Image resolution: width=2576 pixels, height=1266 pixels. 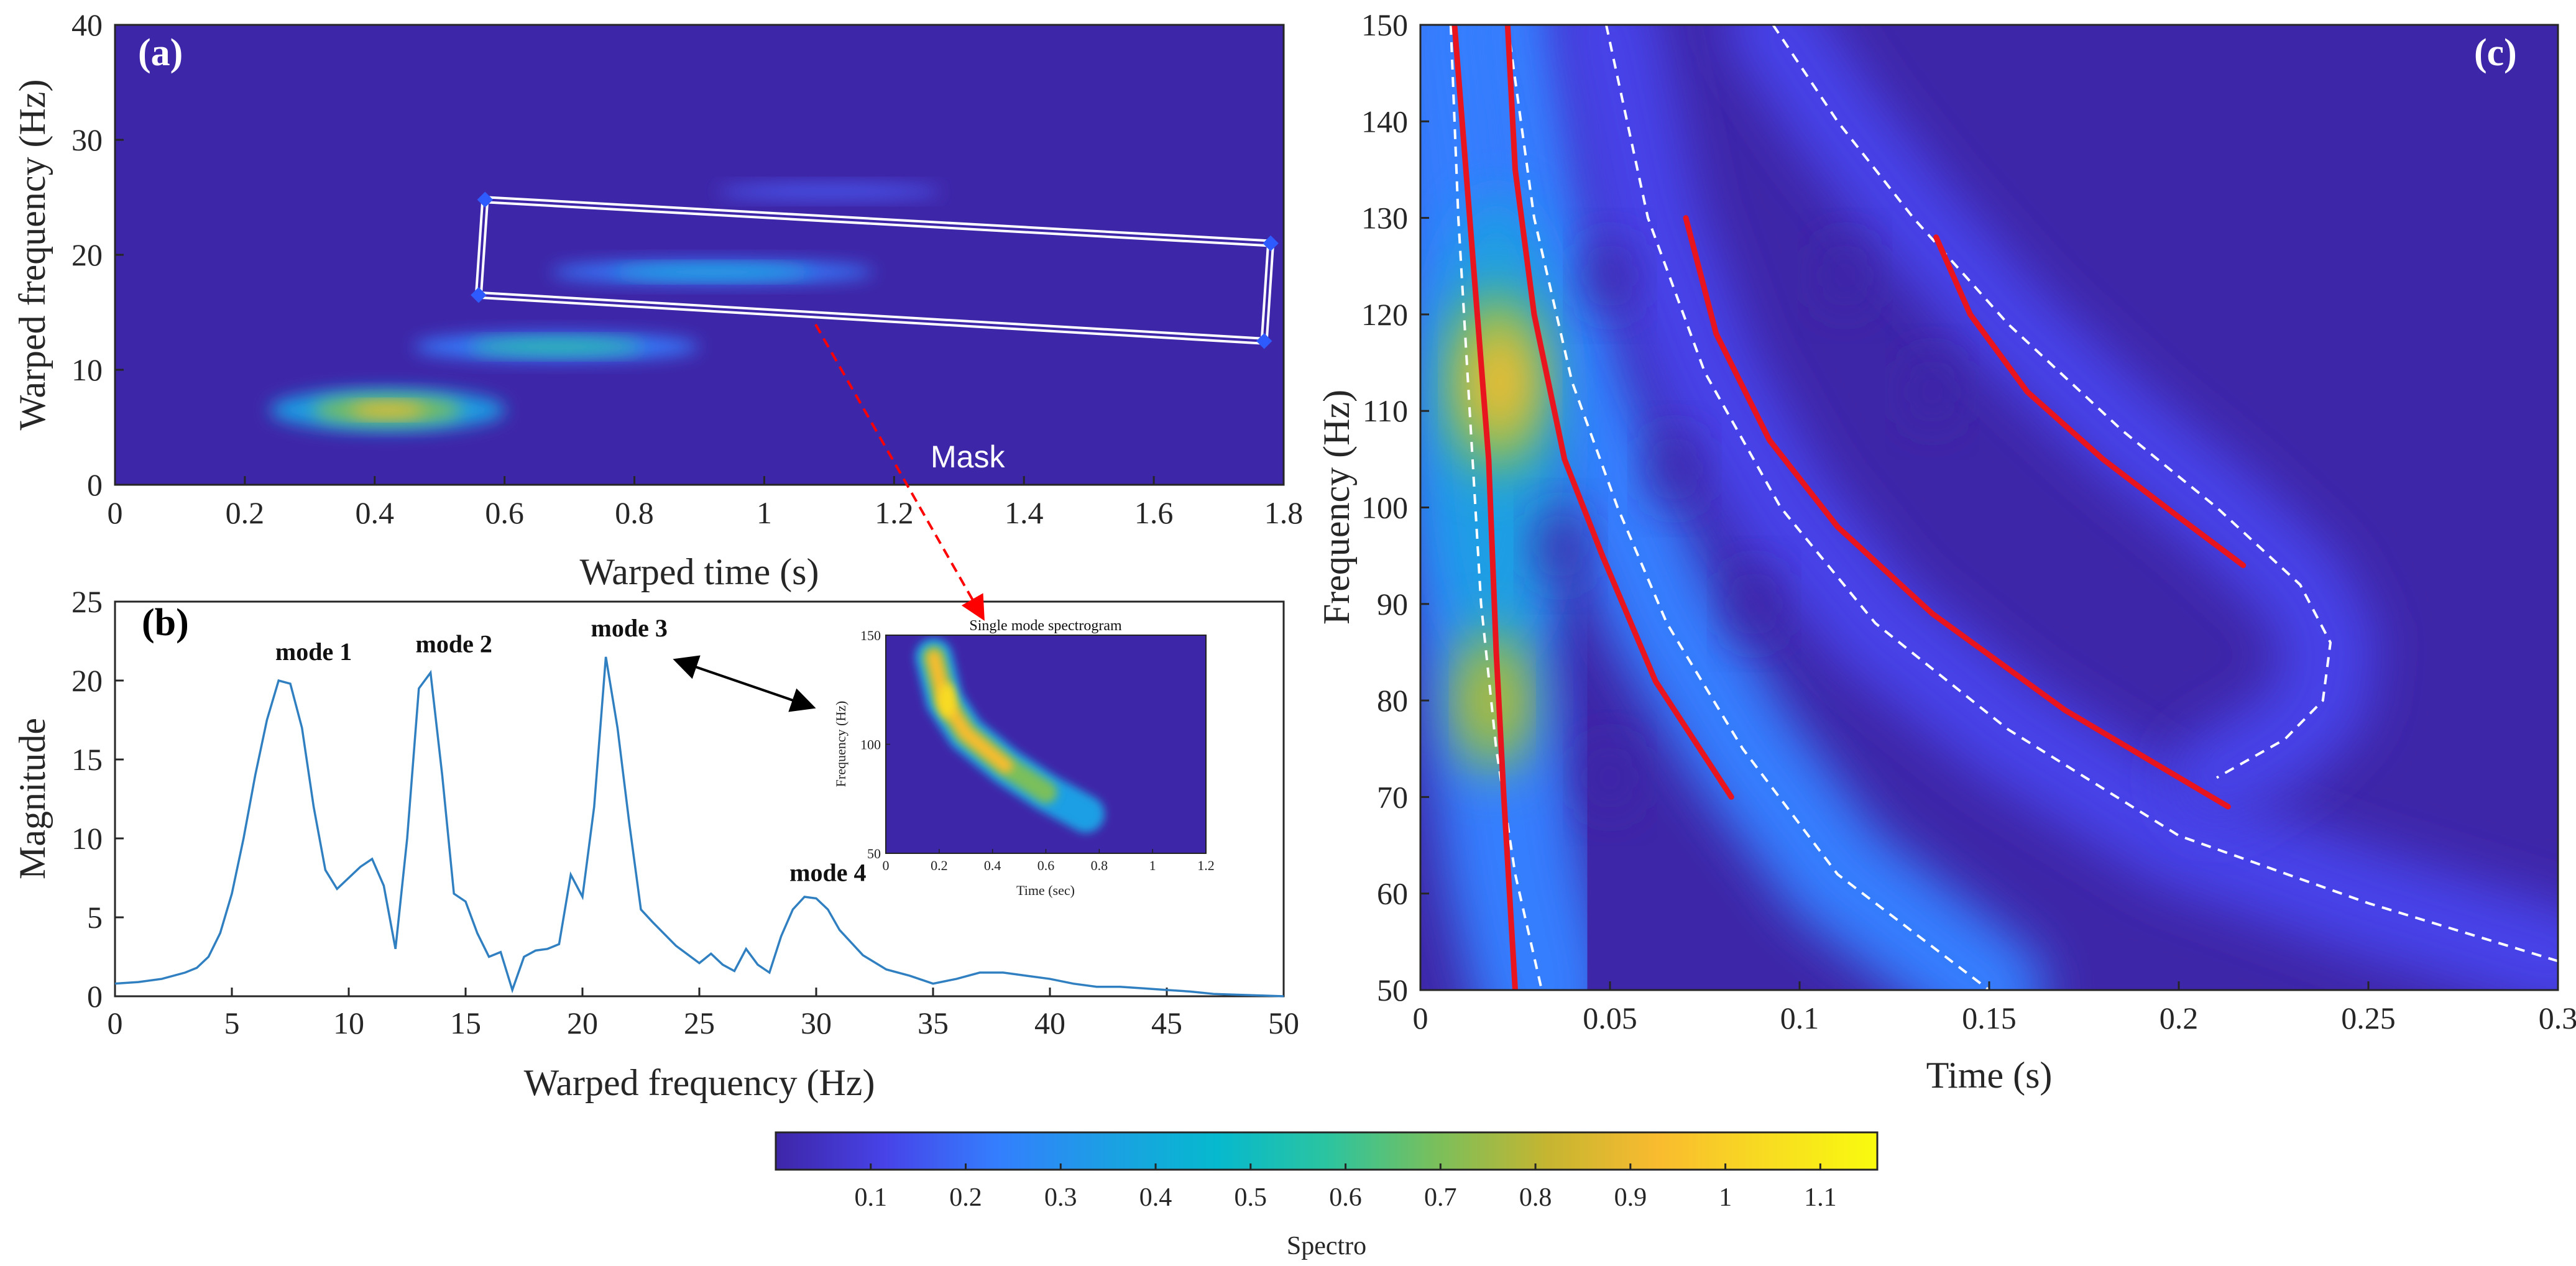 I want to click on panel-c-x-tick-label: 0.3, so click(x=2557, y=1018).